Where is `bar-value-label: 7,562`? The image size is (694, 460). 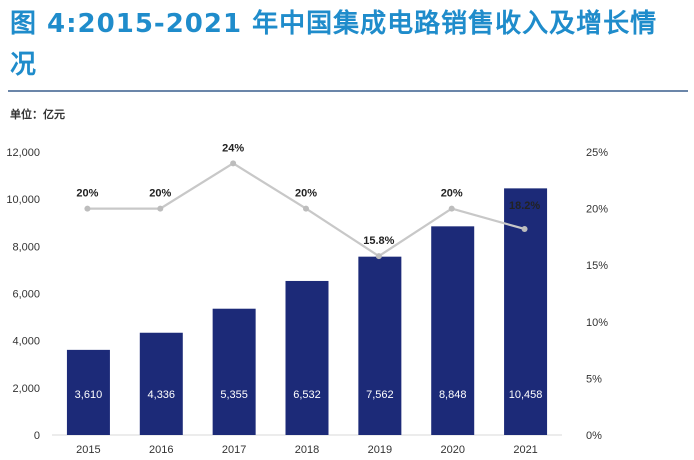 bar-value-label: 7,562 is located at coordinates (380, 395).